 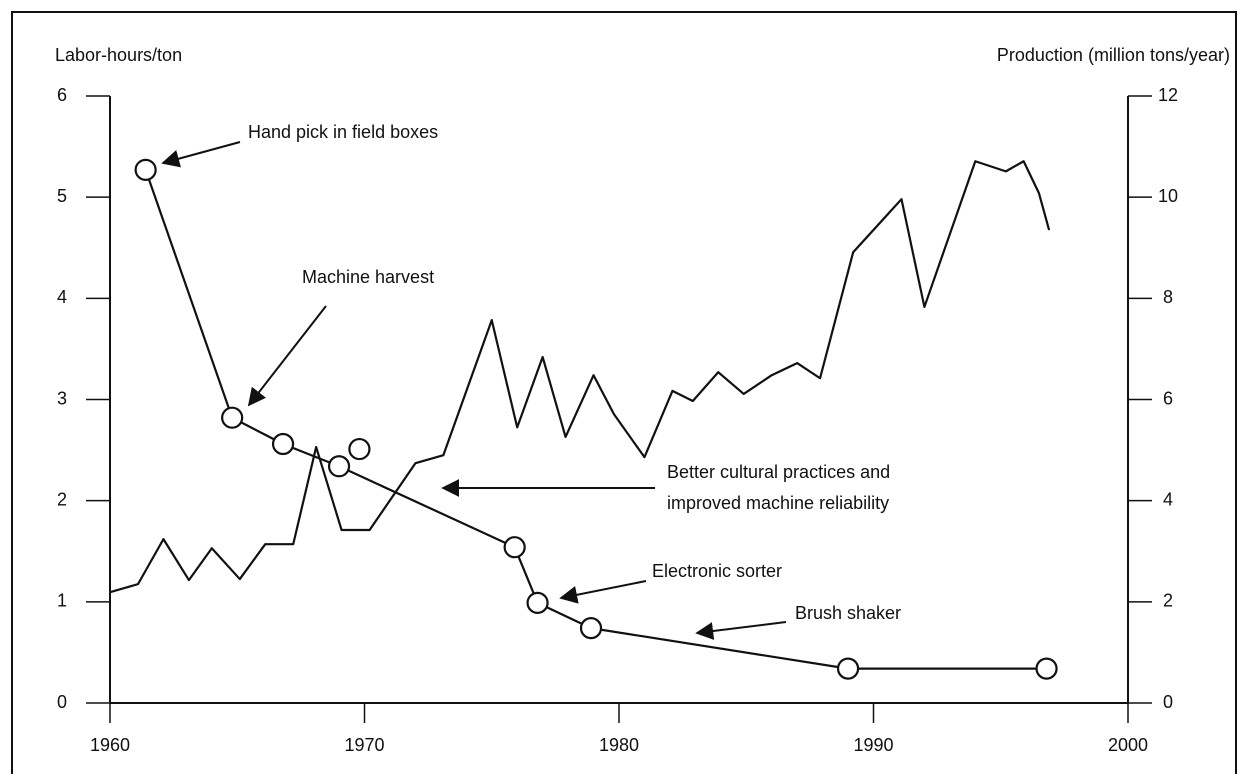 I want to click on x-tick-label: 1960, so click(x=110, y=745).